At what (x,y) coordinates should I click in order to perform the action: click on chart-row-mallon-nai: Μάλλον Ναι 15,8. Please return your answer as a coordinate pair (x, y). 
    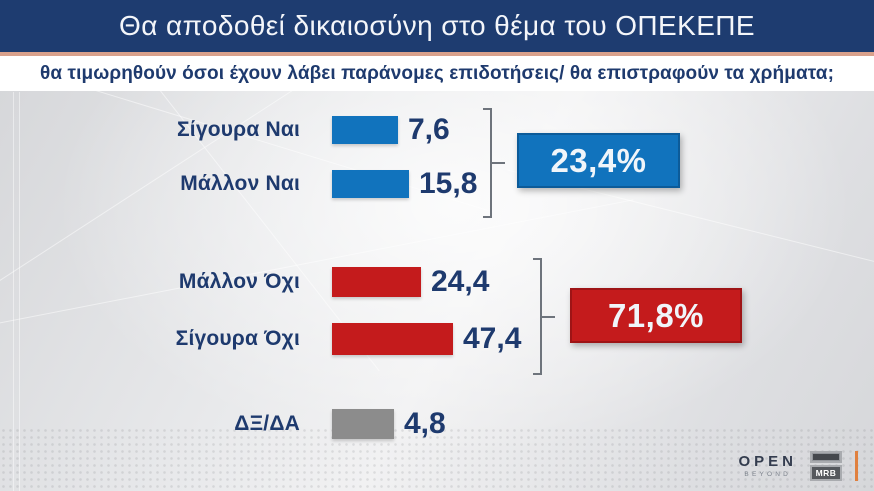
    Looking at the image, I should click on (437, 184).